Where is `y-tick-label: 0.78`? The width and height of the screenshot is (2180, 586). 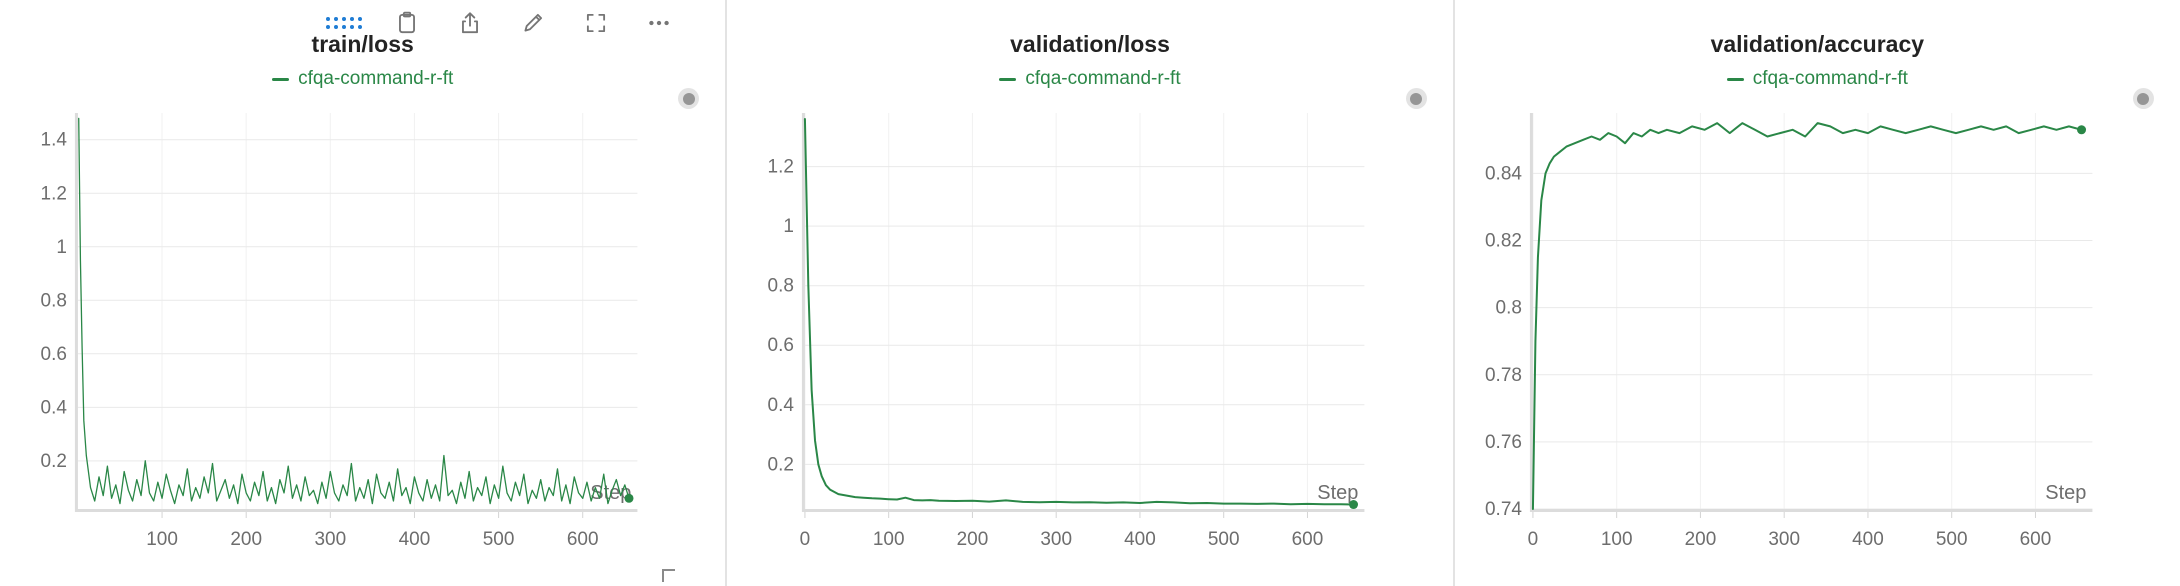
y-tick-label: 0.78 is located at coordinates (1503, 375).